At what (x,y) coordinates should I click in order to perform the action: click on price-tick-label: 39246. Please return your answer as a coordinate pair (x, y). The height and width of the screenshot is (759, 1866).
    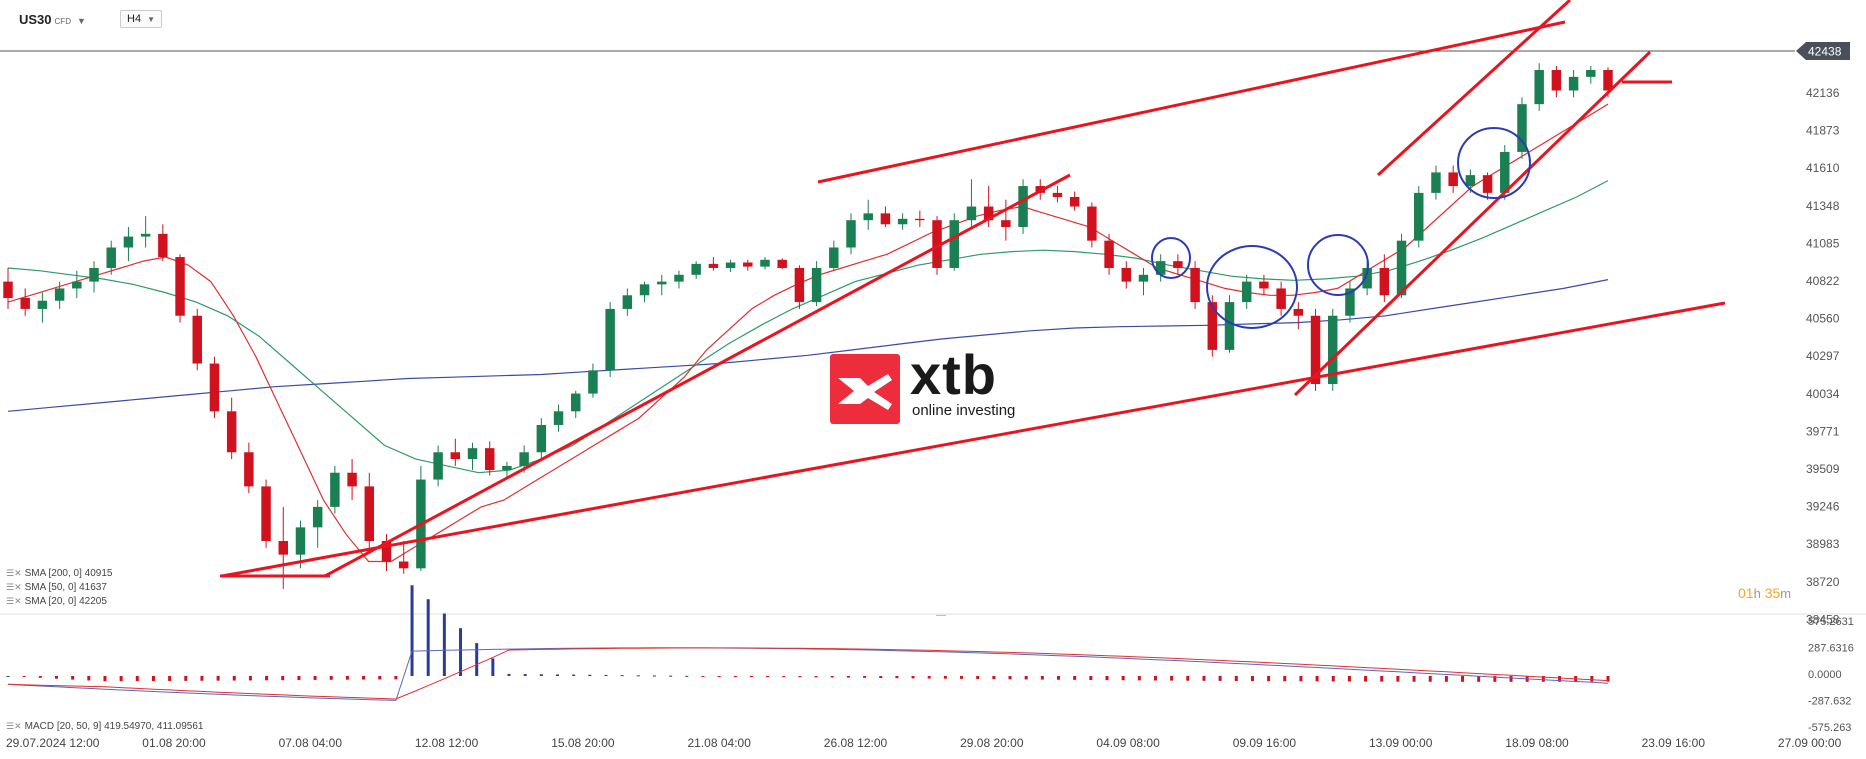
    Looking at the image, I should click on (1823, 507).